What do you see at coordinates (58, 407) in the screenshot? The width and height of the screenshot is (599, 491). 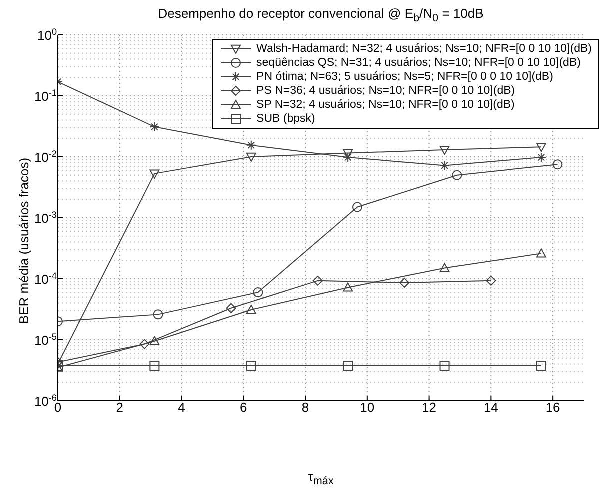 I see `x-tick-label: 0` at bounding box center [58, 407].